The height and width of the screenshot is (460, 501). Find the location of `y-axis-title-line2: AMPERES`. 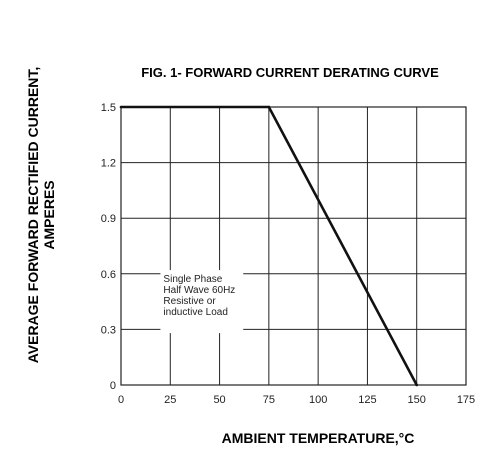

y-axis-title-line2: AMPERES is located at coordinates (49, 214).